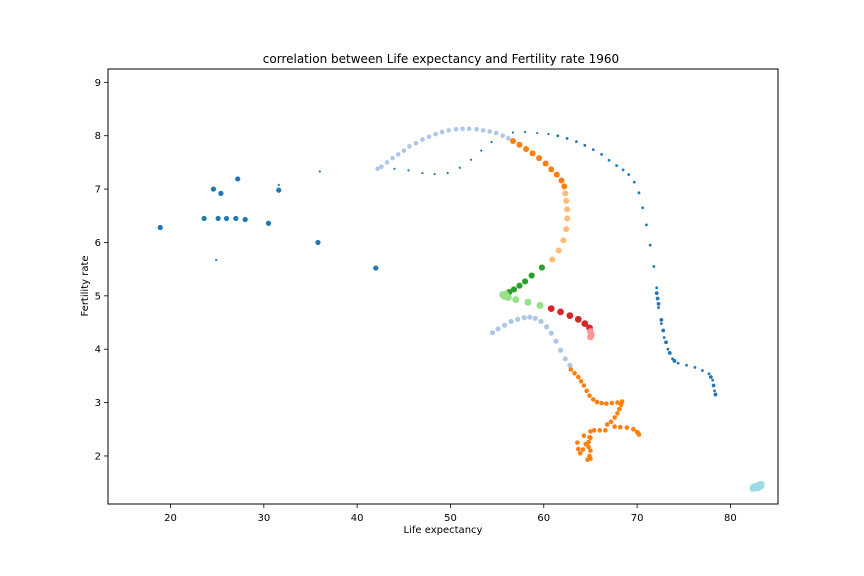 This screenshot has height=576, width=864. What do you see at coordinates (98, 403) in the screenshot?
I see `y-tick-label: 3` at bounding box center [98, 403].